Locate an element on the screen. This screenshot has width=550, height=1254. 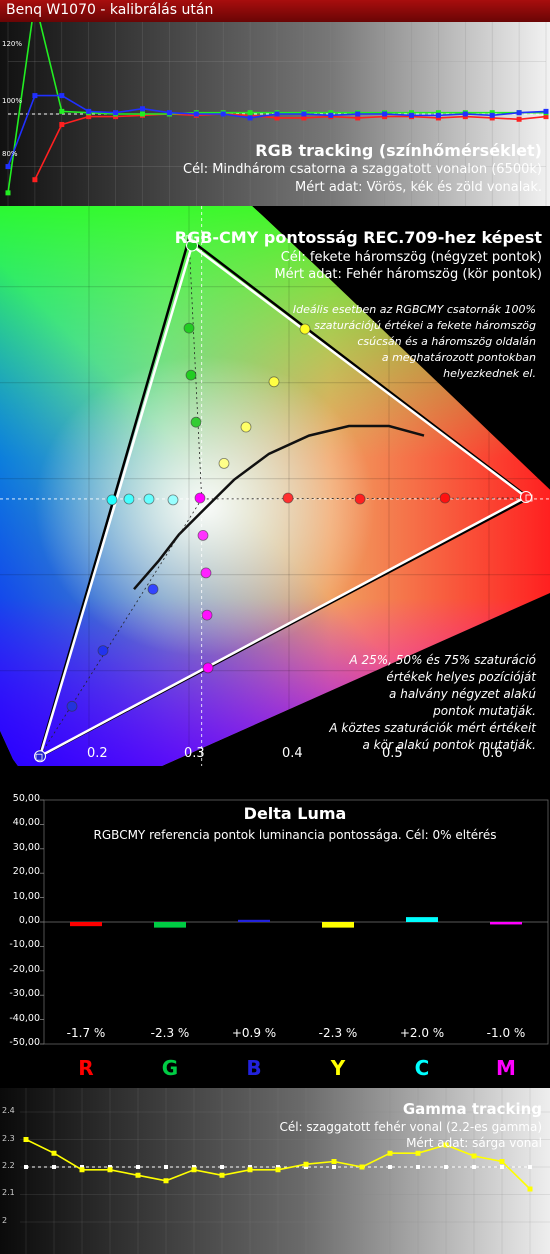
measured-point-B25 is located at coordinates (153, 589).